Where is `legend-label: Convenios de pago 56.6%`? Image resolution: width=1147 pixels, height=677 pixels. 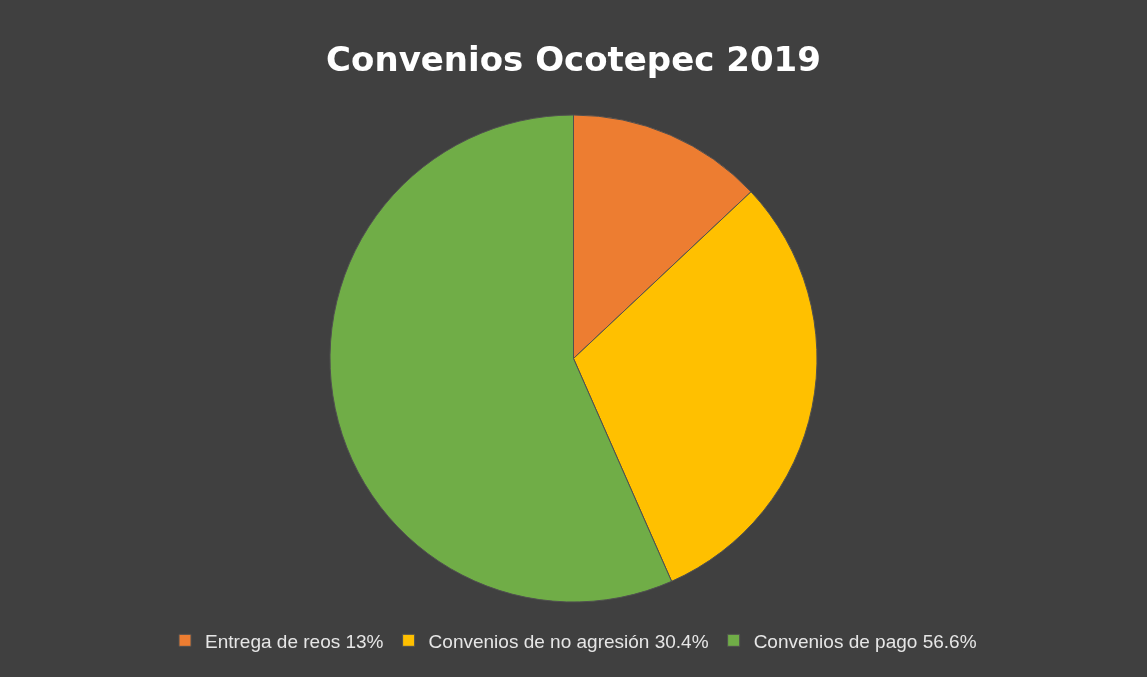
legend-label: Convenios de pago 56.6% is located at coordinates (865, 641).